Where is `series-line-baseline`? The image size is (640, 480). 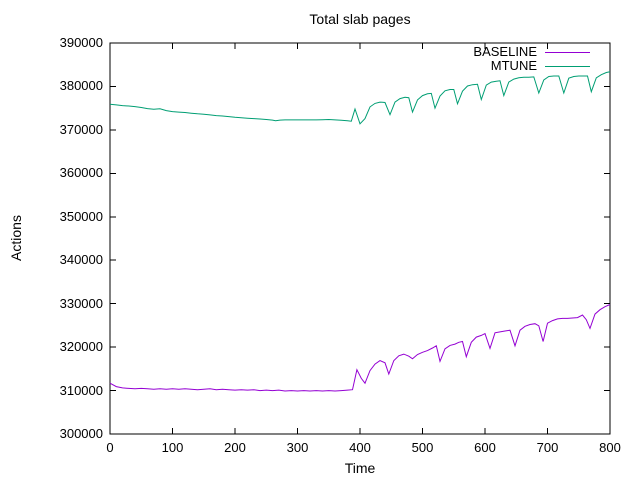
series-line-baseline is located at coordinates (360, 348).